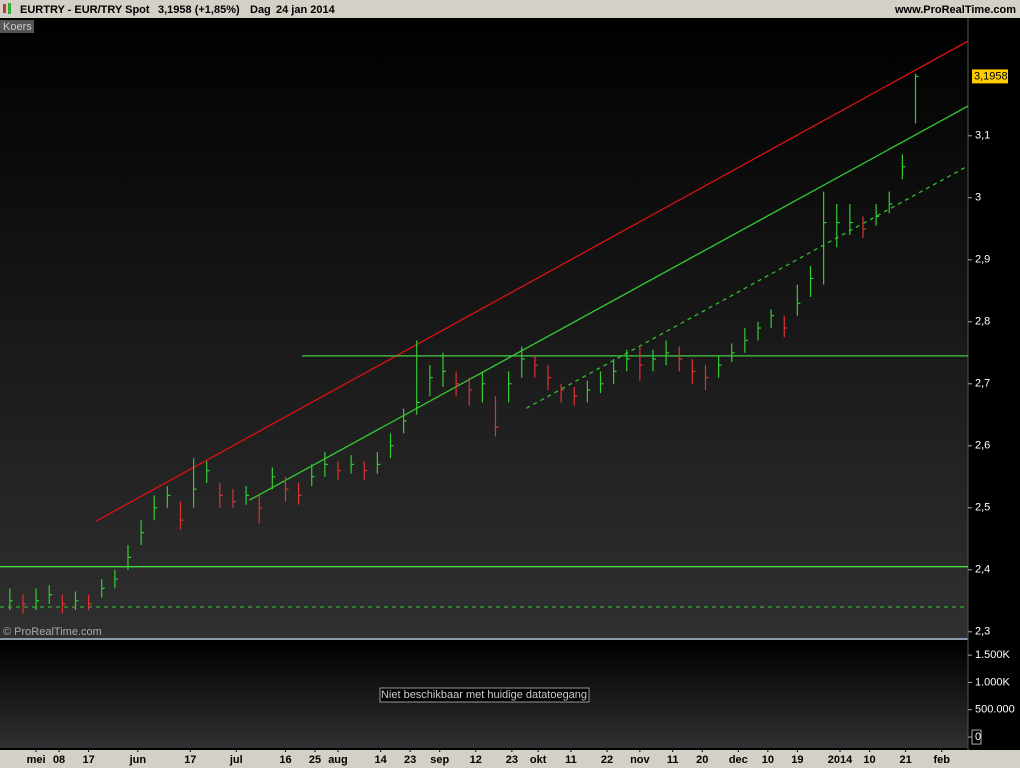 This screenshot has height=768, width=1020. I want to click on y-tick-label: 1.000K, so click(993, 682).